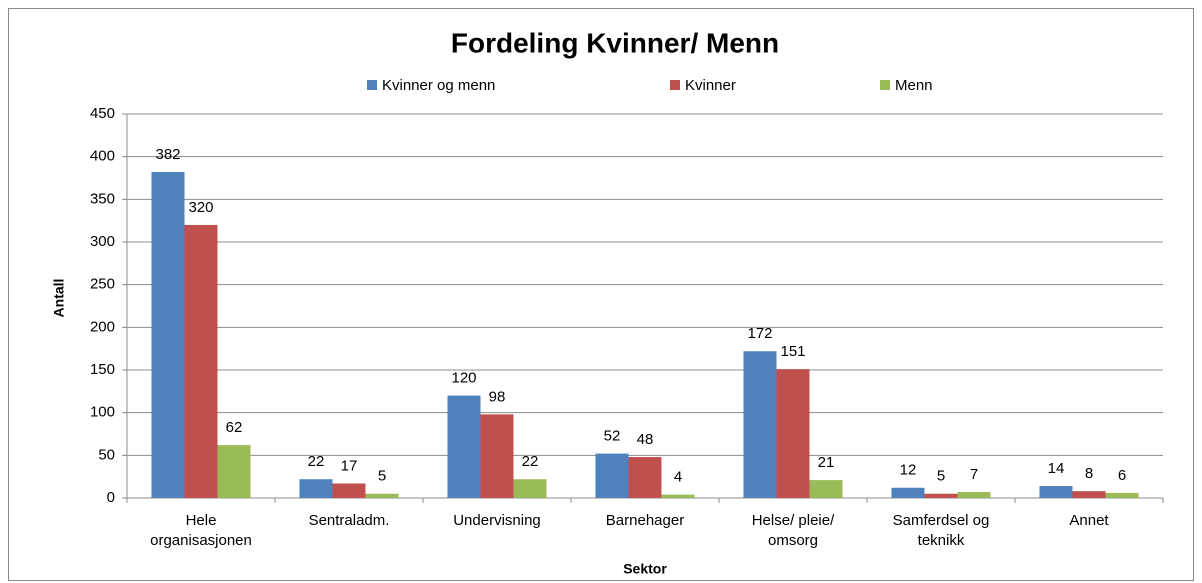 The image size is (1202, 583). I want to click on x-tick-label: Helse/ pleie/omsorg, so click(793, 530).